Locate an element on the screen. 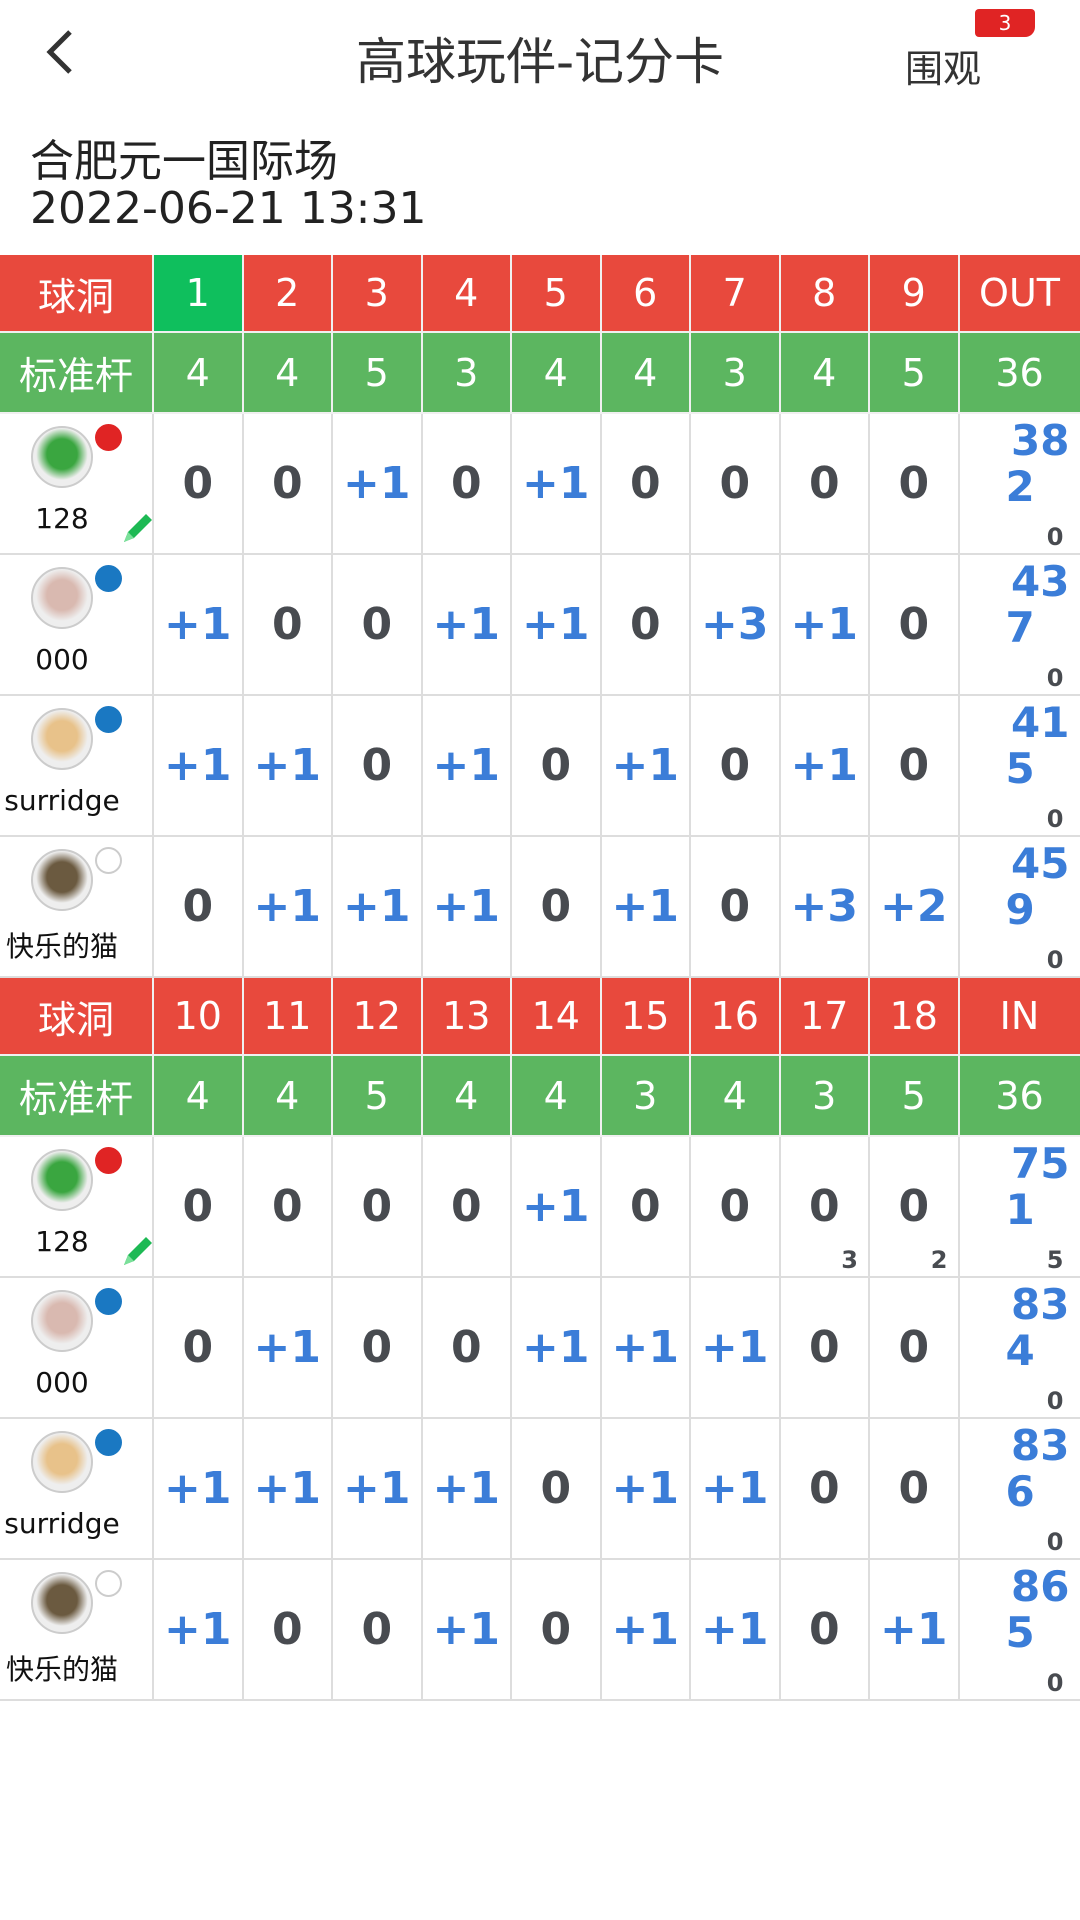 This screenshot has height=1920, width=1080. hole-number: 3 is located at coordinates (378, 294).